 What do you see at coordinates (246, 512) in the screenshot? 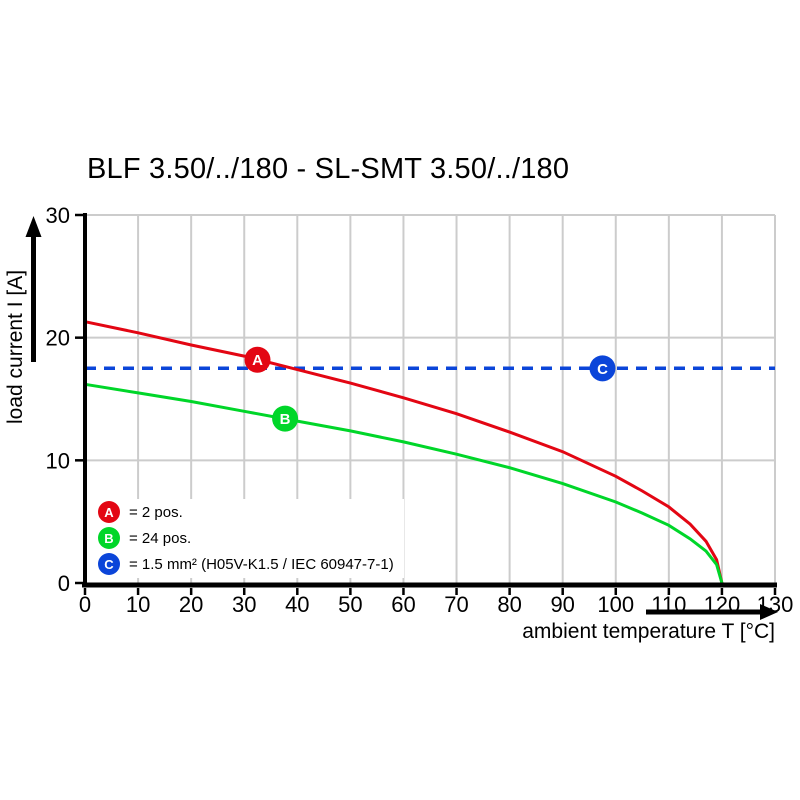
I see `legend-item-a: A = 2 pos.` at bounding box center [246, 512].